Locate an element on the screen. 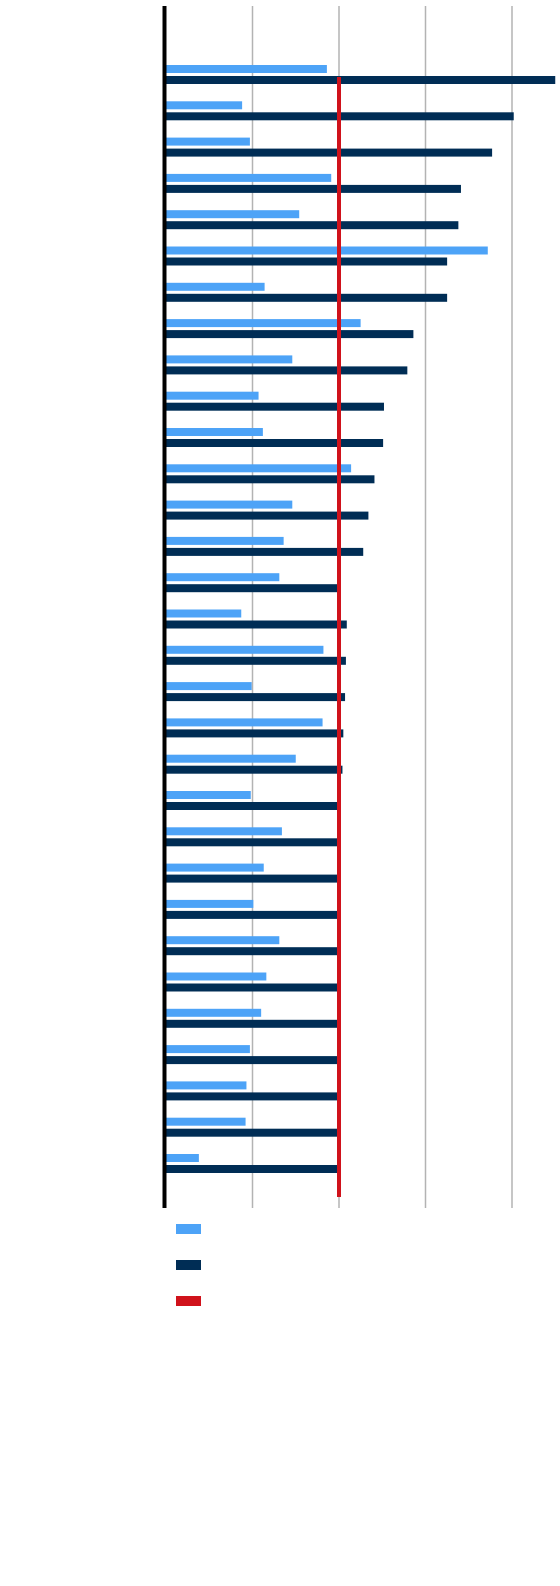  legend-marker-reference is located at coordinates (188, 1301).